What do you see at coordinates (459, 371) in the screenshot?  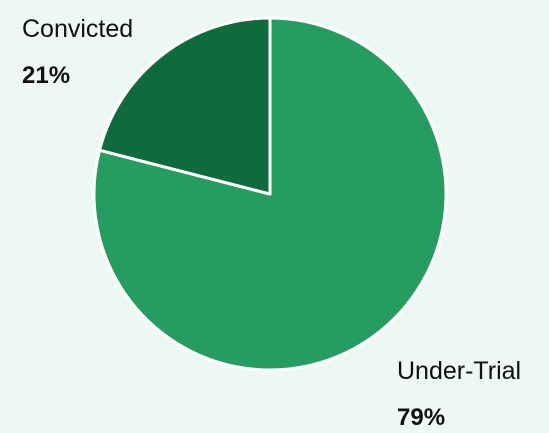 I see `slice-label-under-trial: Under-Trial` at bounding box center [459, 371].